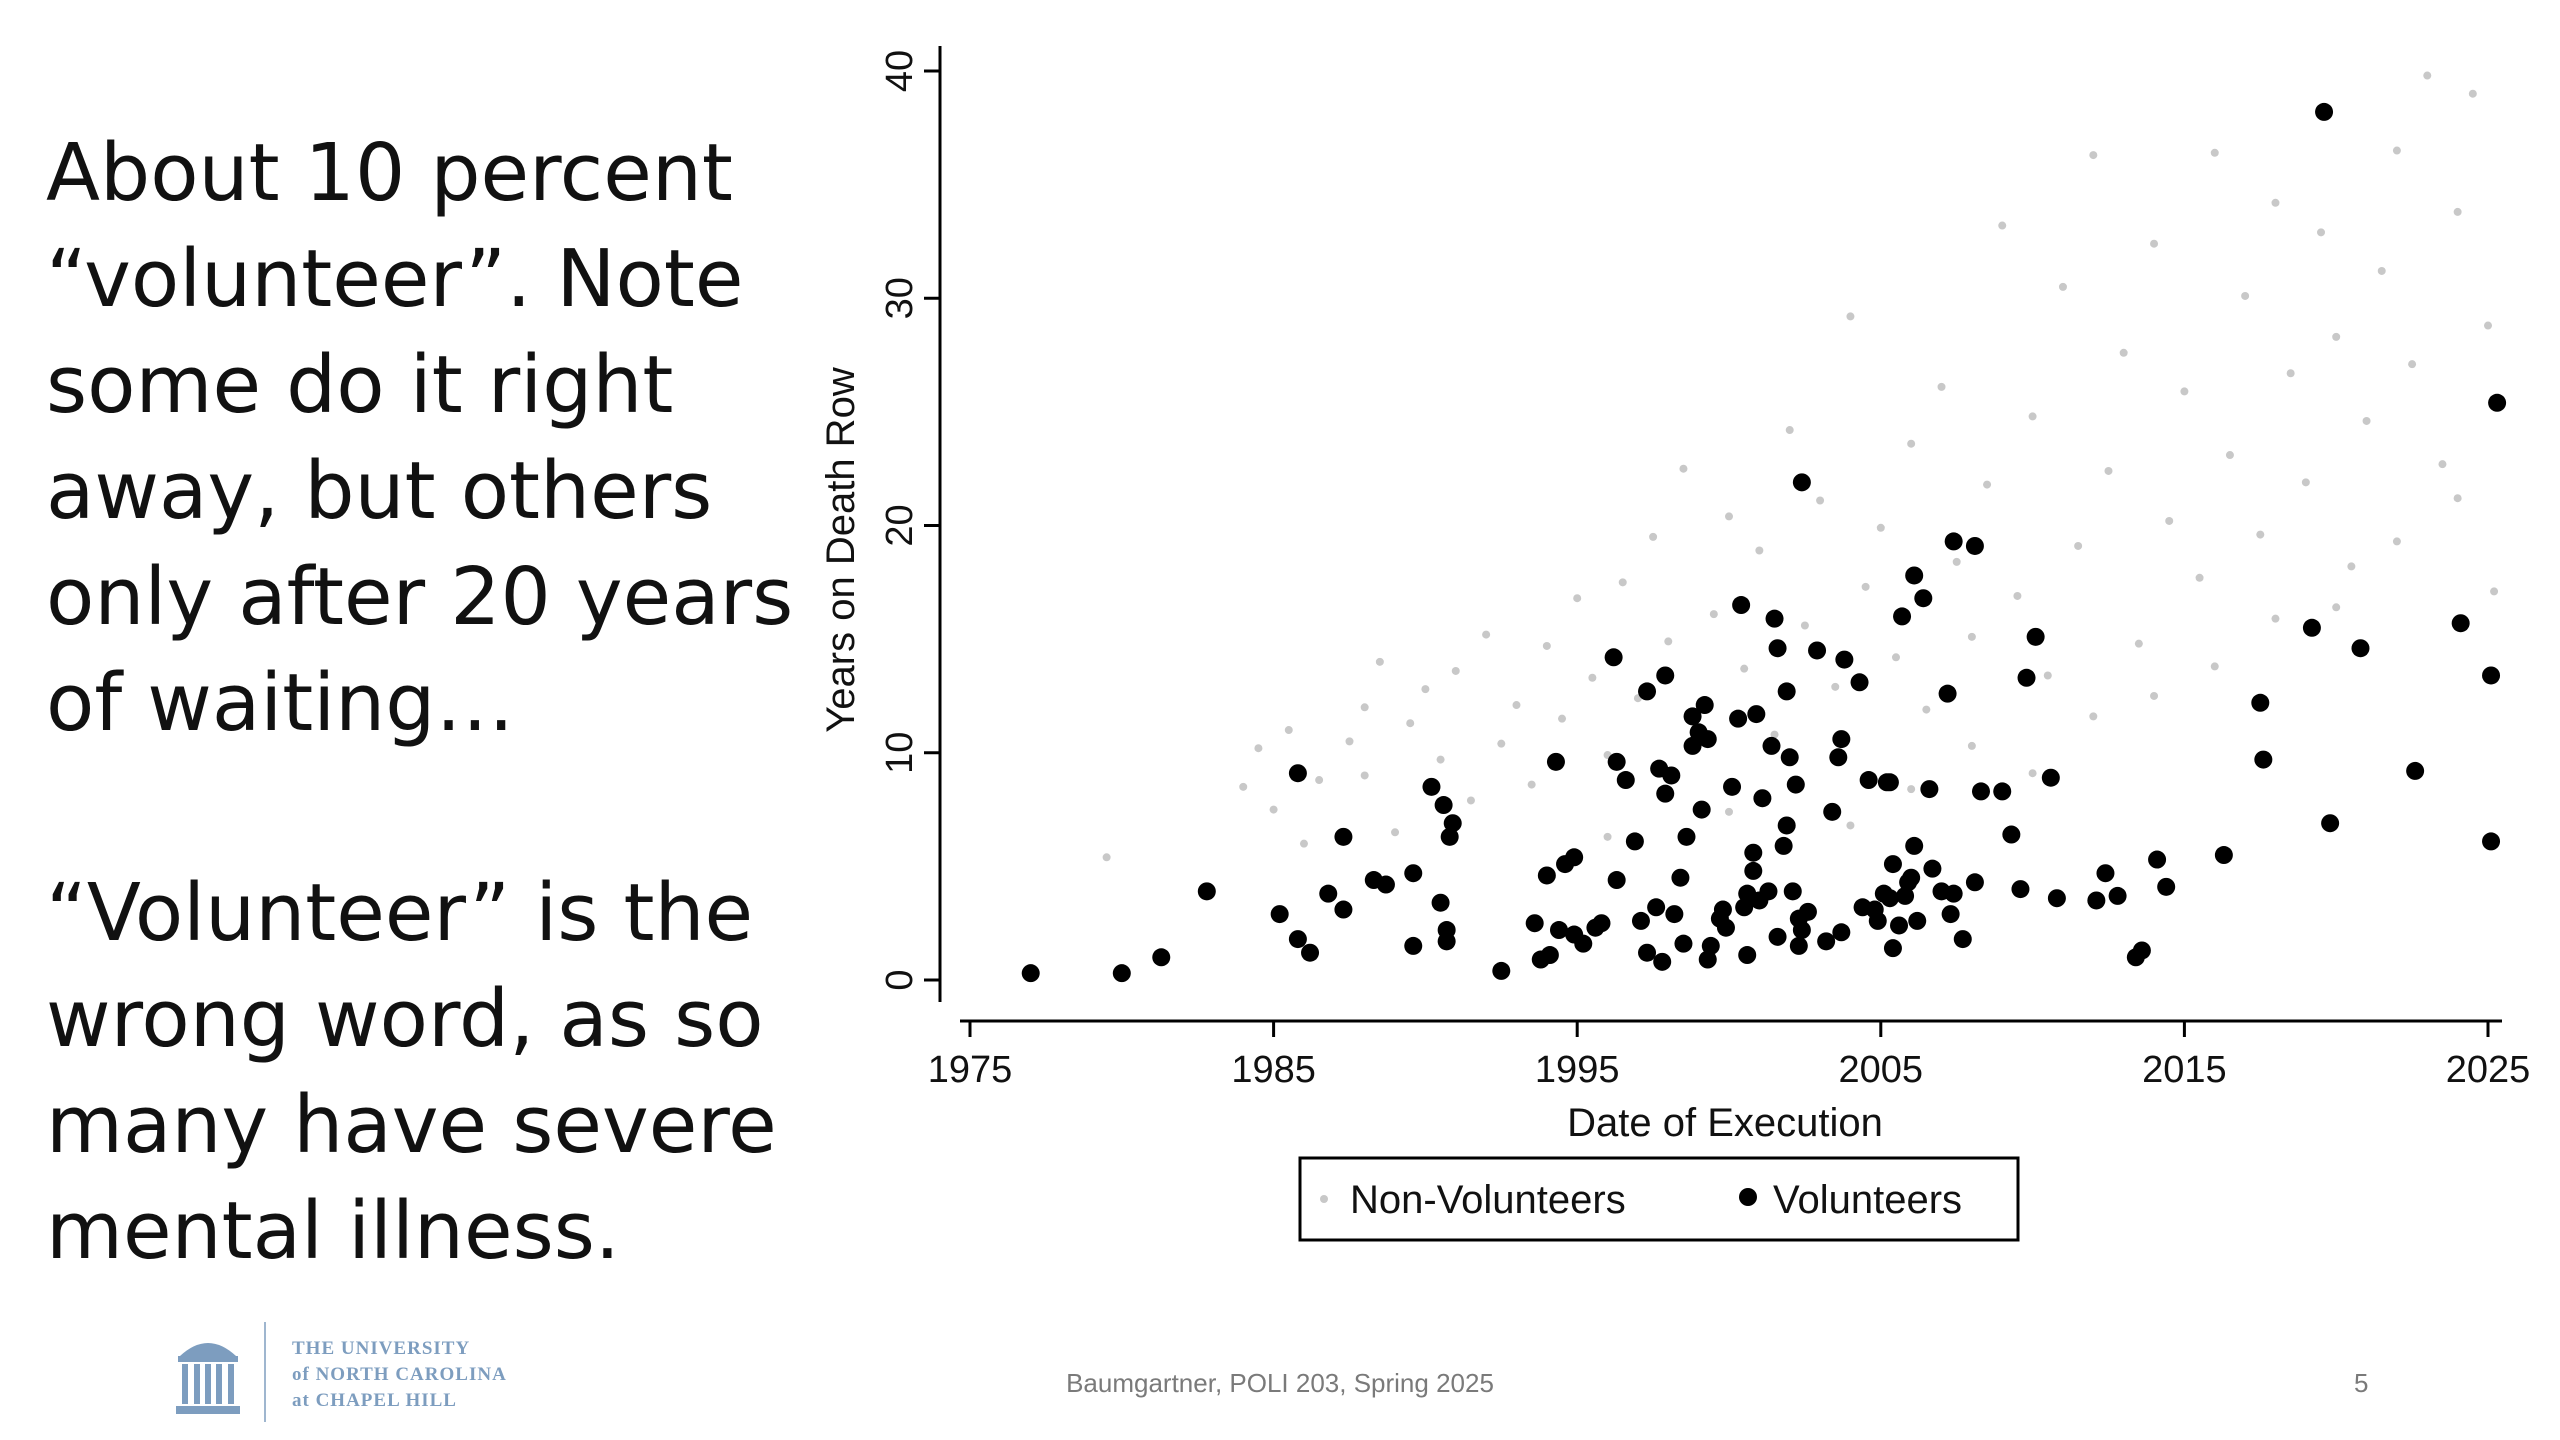 This screenshot has width=2560, height=1440. What do you see at coordinates (1881, 1070) in the screenshot?
I see `x-tick-label: 2005` at bounding box center [1881, 1070].